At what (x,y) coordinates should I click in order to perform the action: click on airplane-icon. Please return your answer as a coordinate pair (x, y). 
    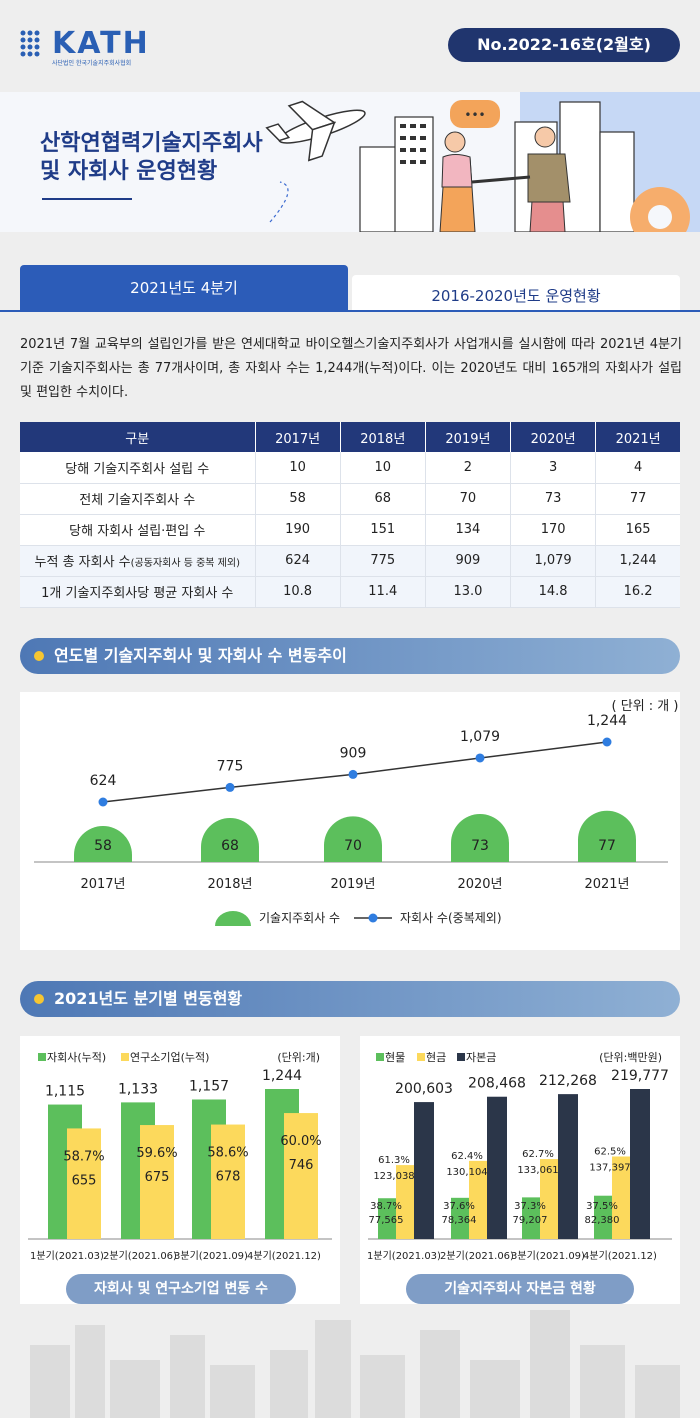
    Looking at the image, I should click on (315, 131).